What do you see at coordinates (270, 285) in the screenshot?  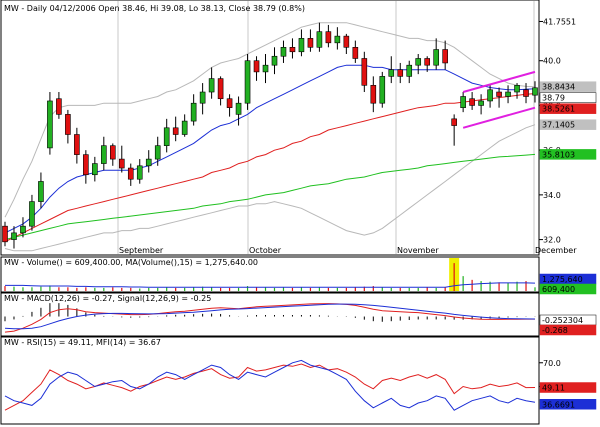 I see `volume-ma-line` at bounding box center [270, 285].